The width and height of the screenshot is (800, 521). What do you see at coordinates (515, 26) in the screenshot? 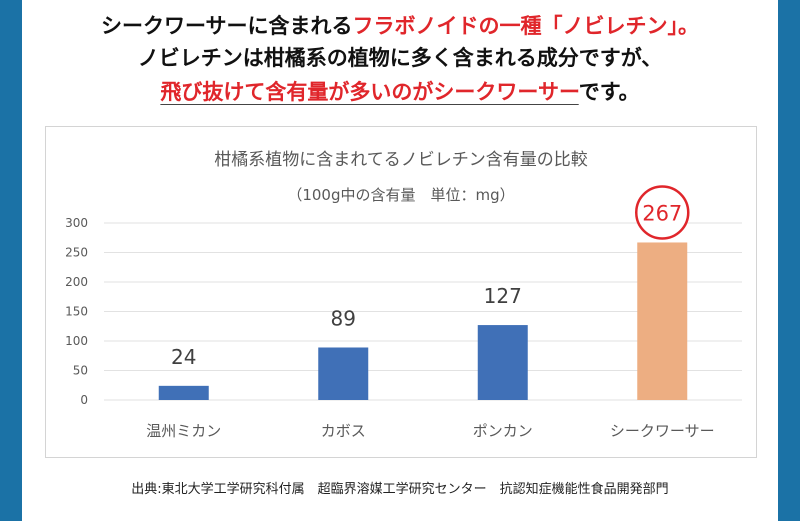
I see `headline-line-1-highlight: フラボノイドの一種「ノビレチン」` at bounding box center [515, 26].